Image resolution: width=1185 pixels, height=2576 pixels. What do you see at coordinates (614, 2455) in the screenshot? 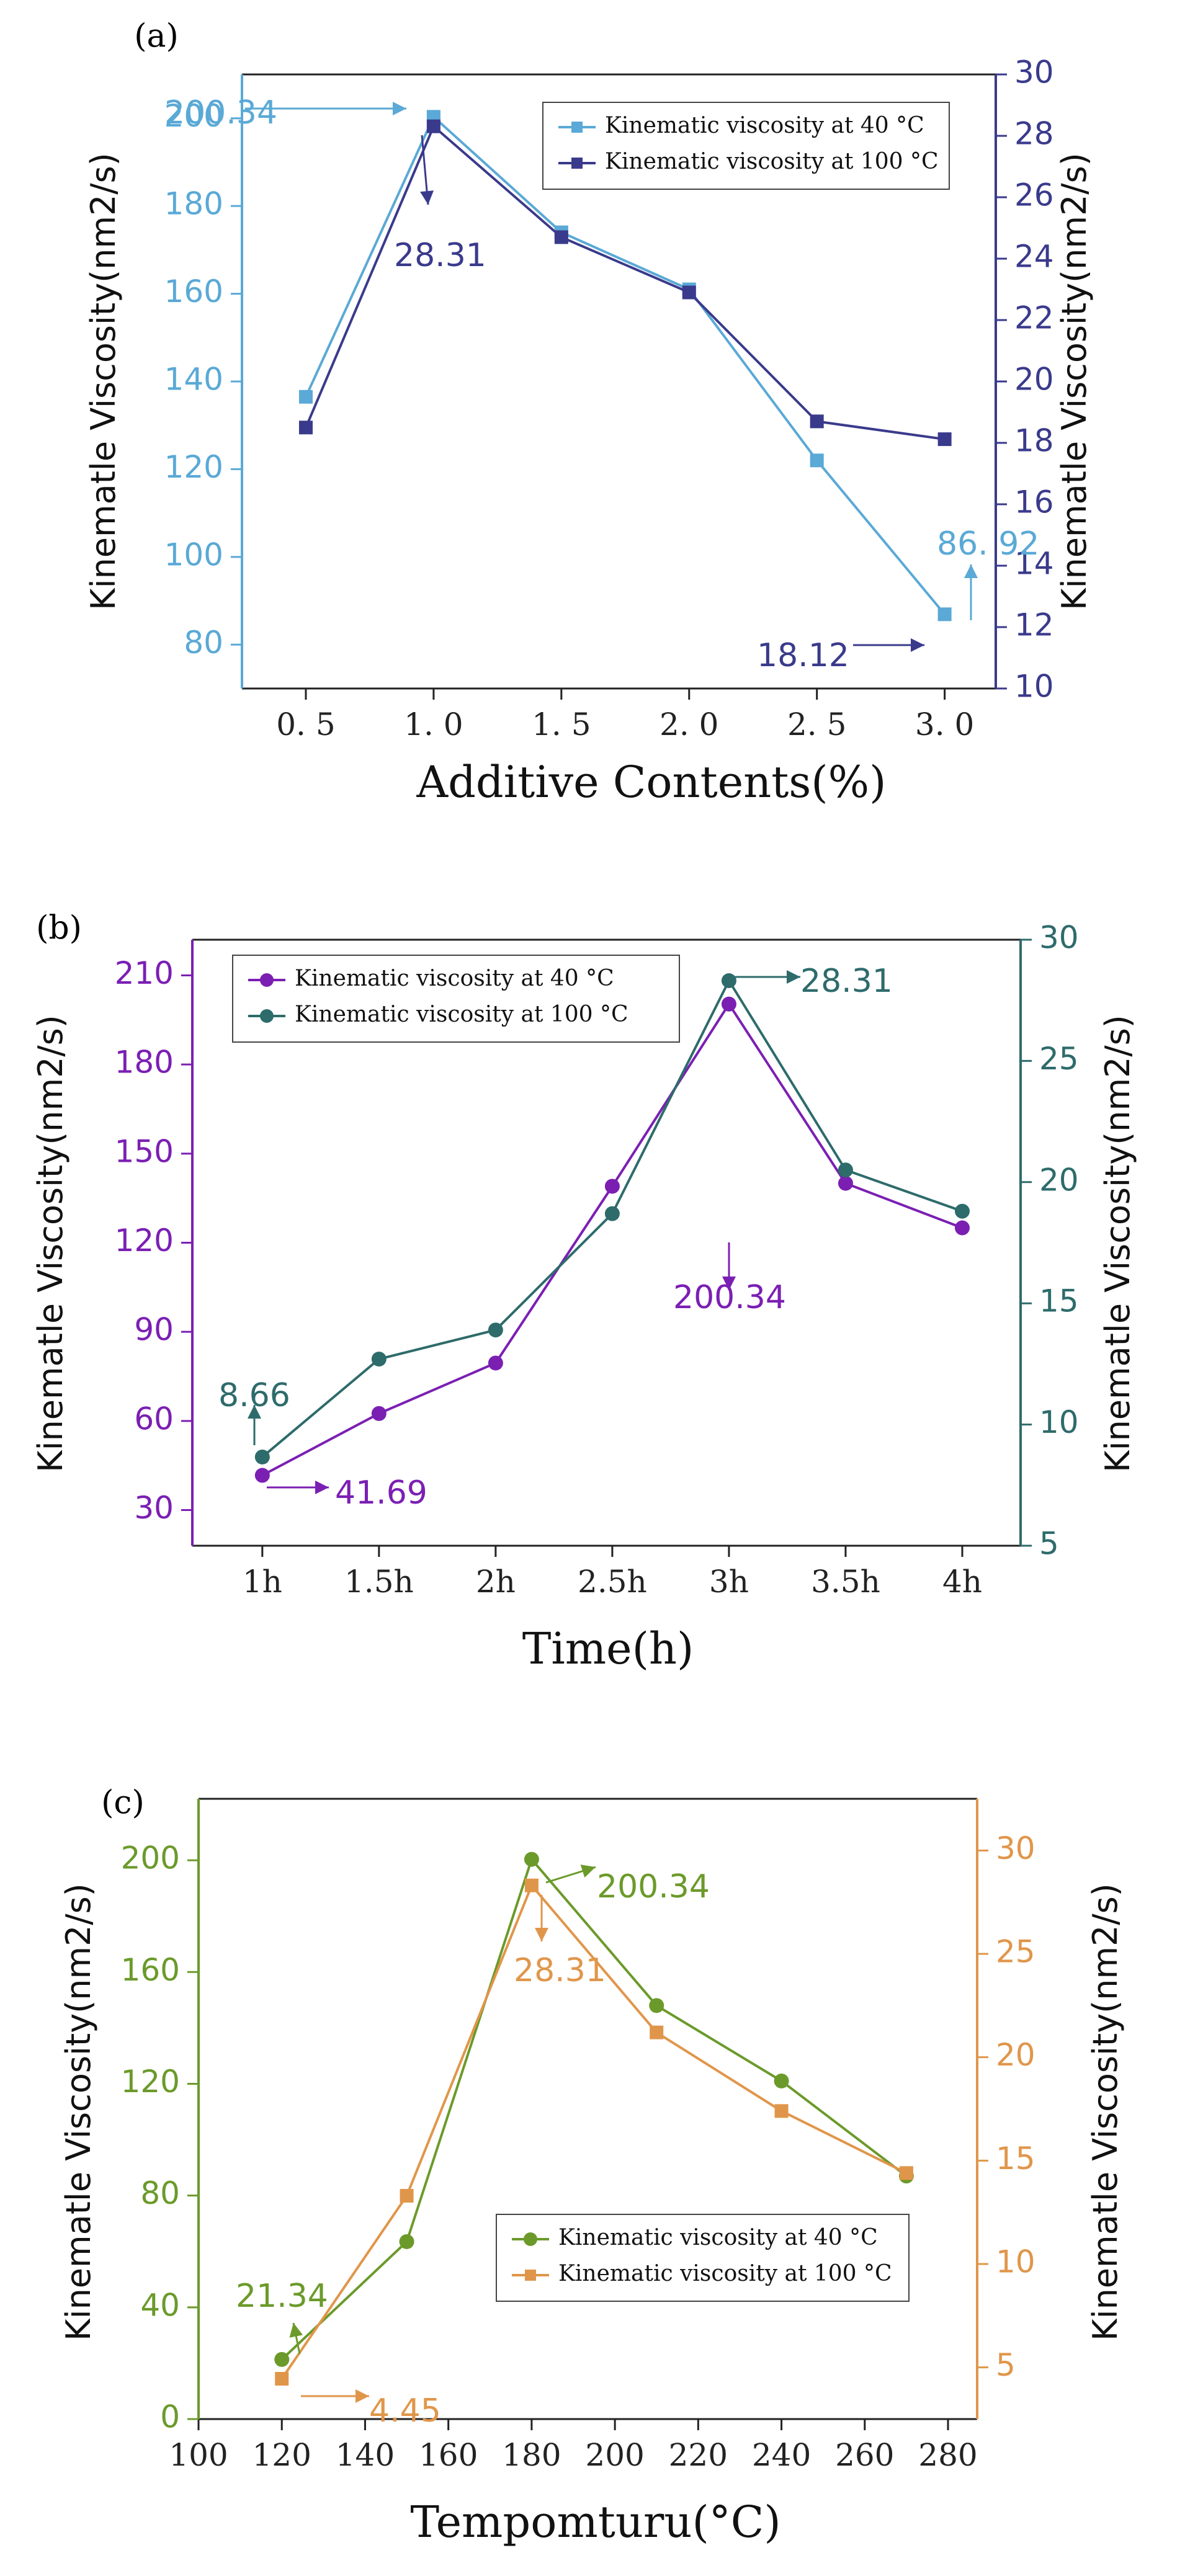
I see `x-tick-label: 200` at bounding box center [614, 2455].